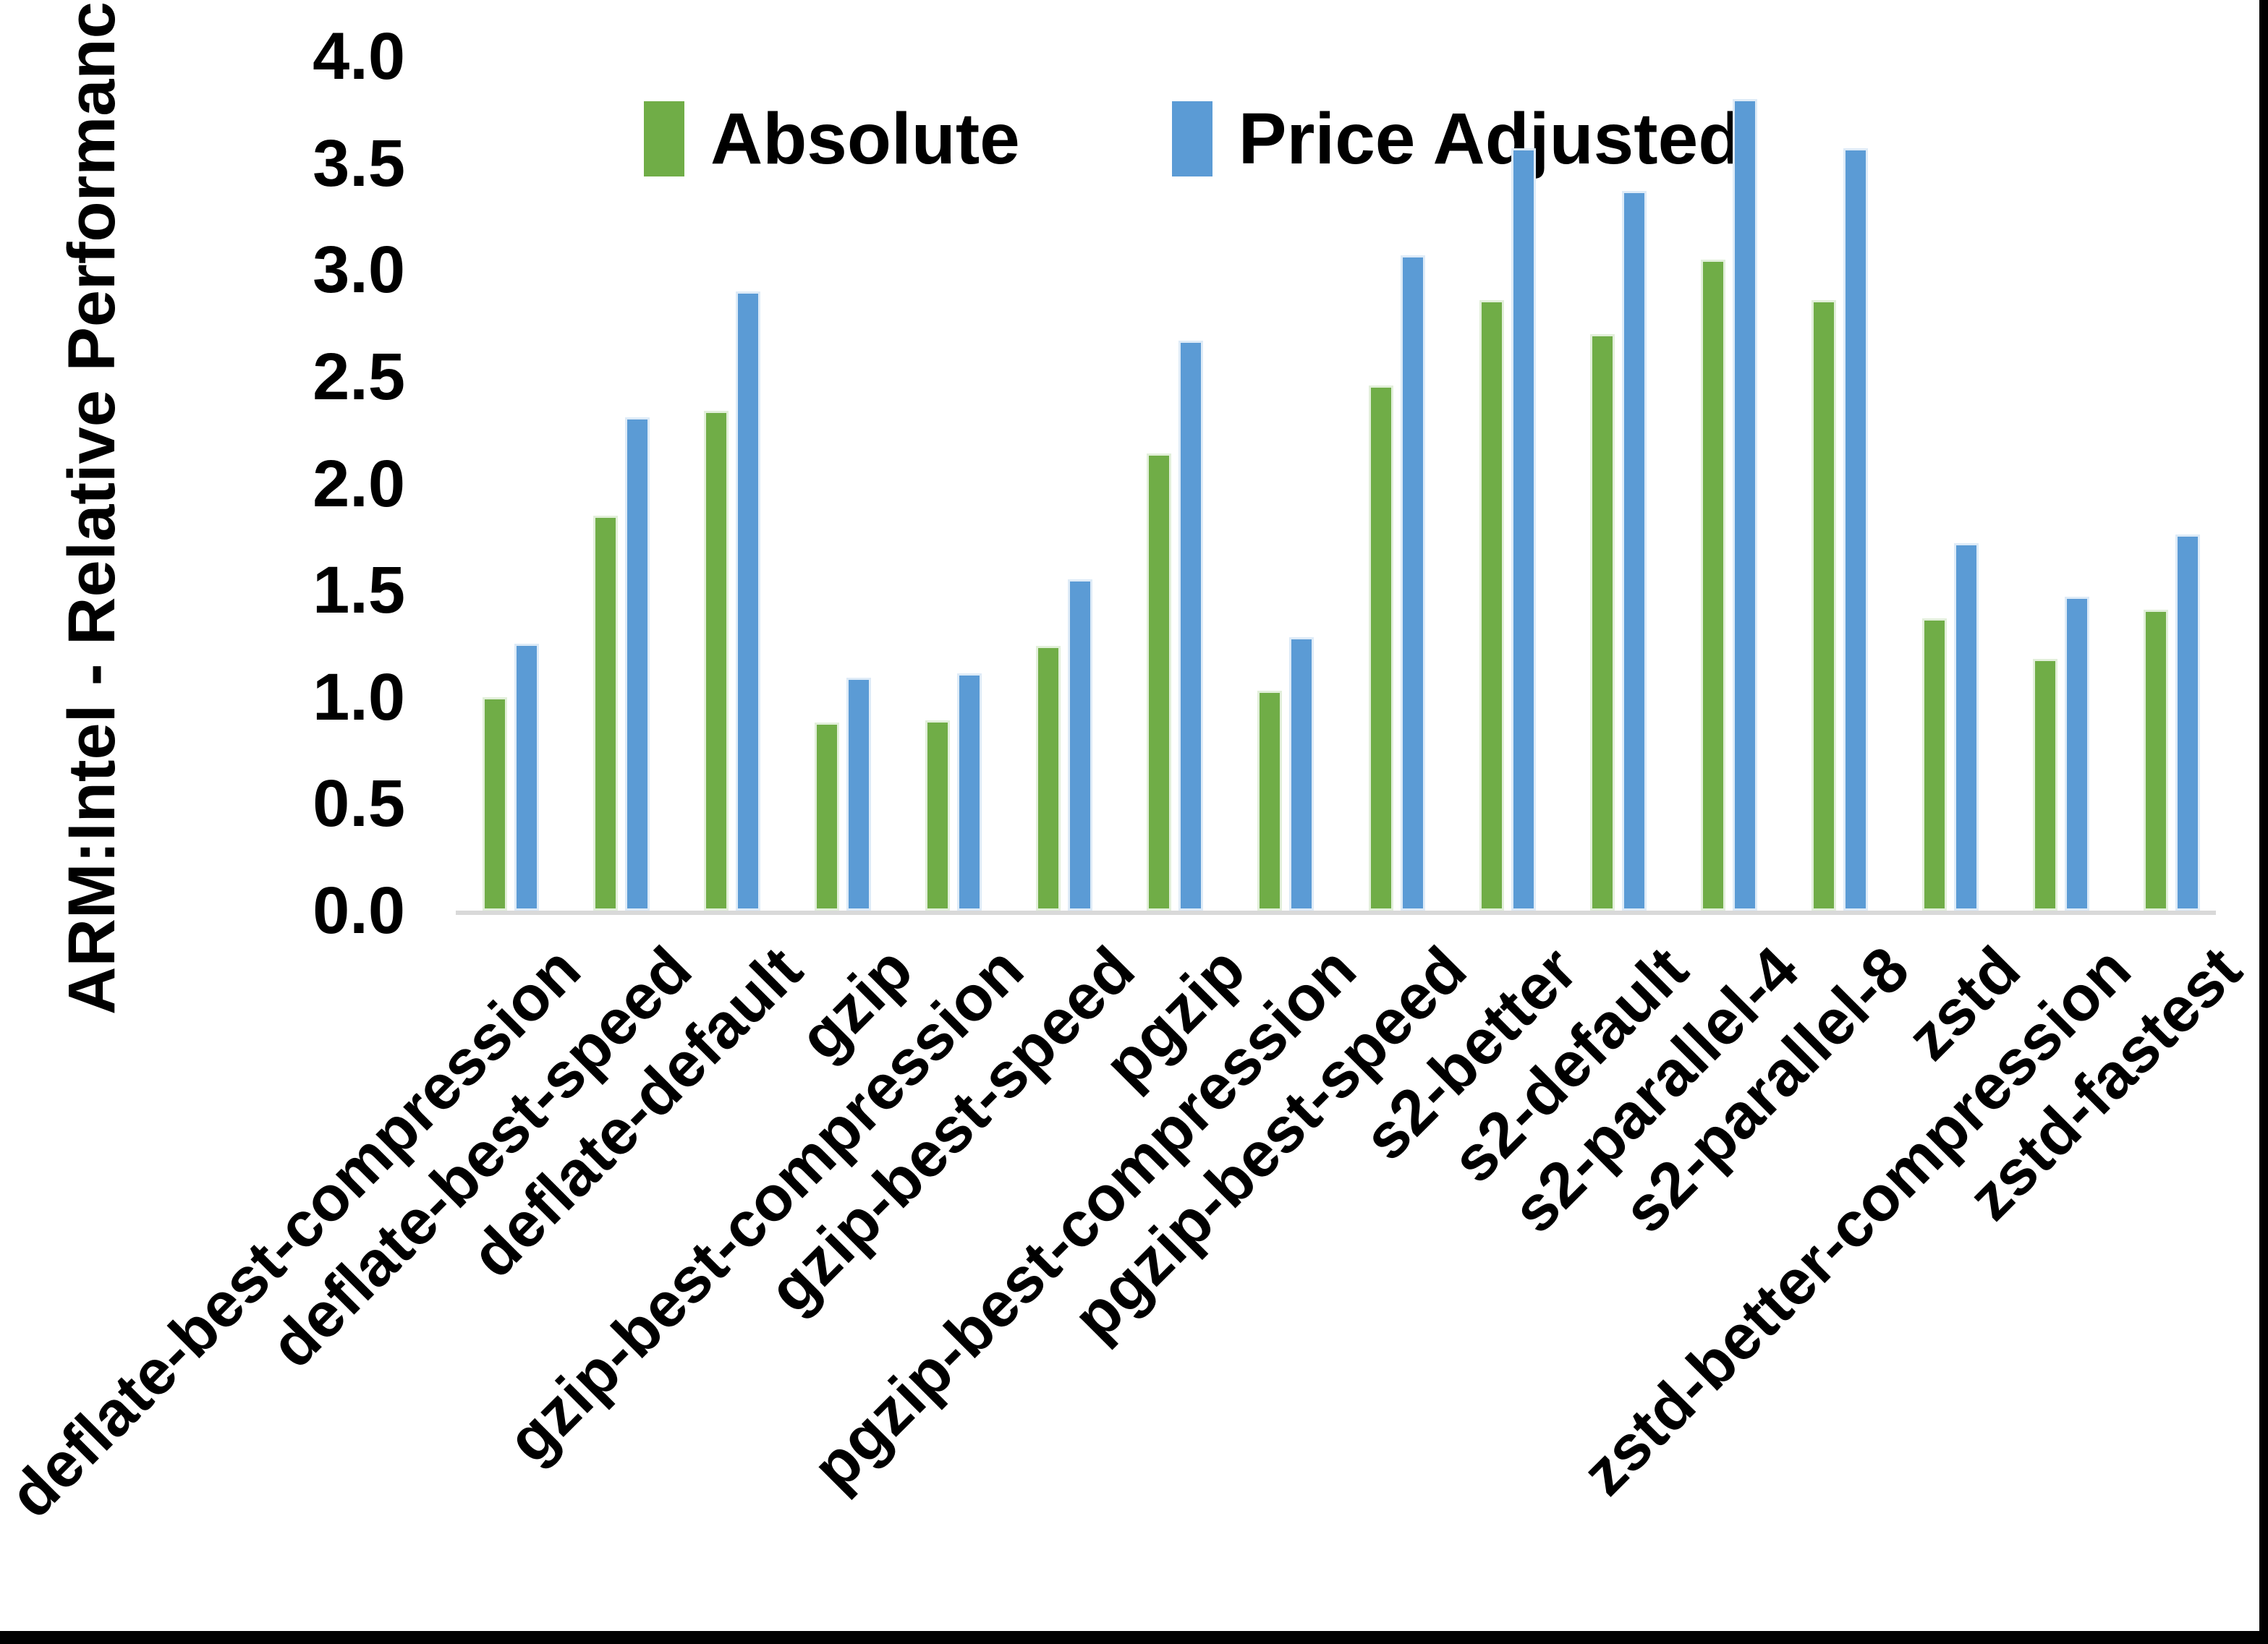  Describe the element at coordinates (359, 163) in the screenshot. I see `y-tick-label-3.5: 3.5` at that location.